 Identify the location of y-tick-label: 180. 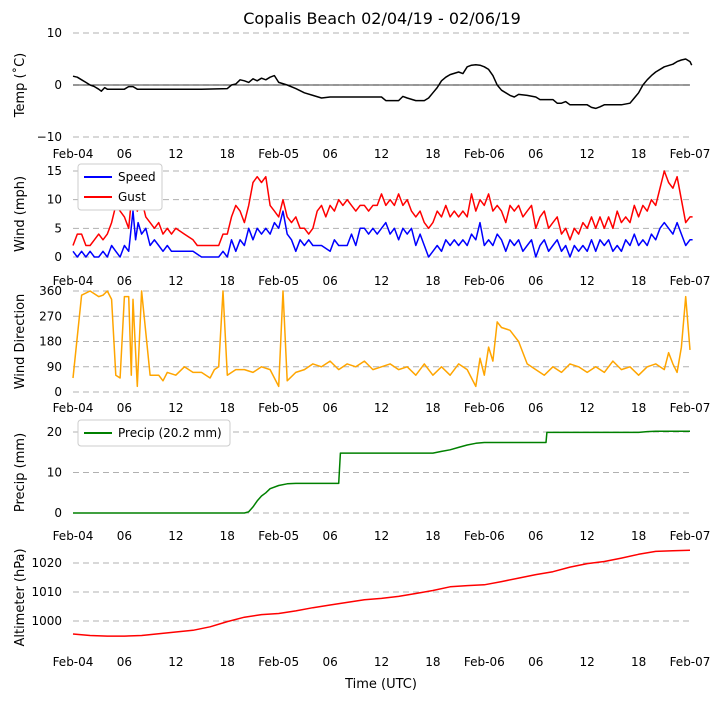
(50, 342).